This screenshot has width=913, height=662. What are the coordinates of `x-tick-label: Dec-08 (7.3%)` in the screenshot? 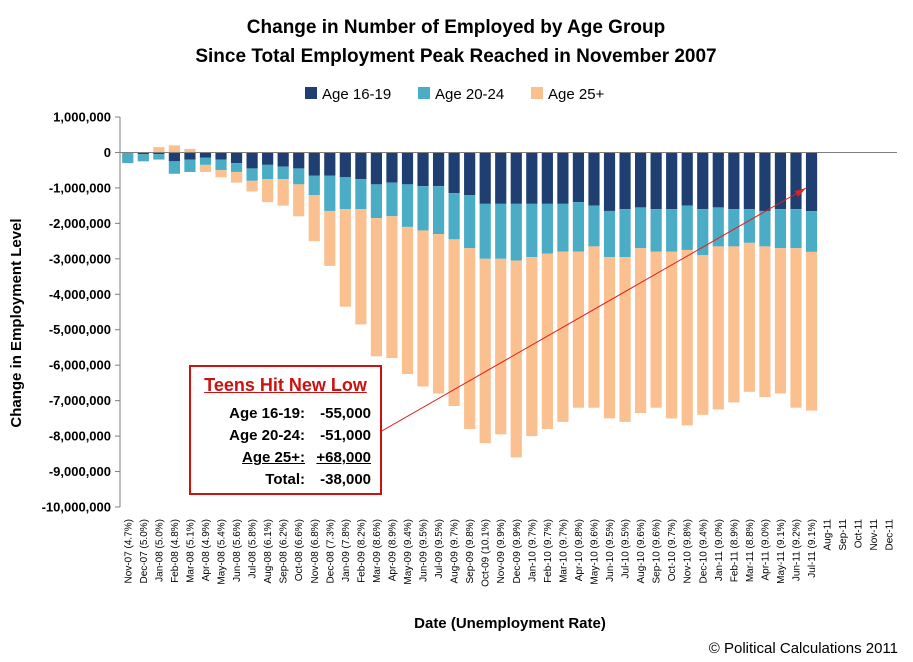 It's located at (330, 551).